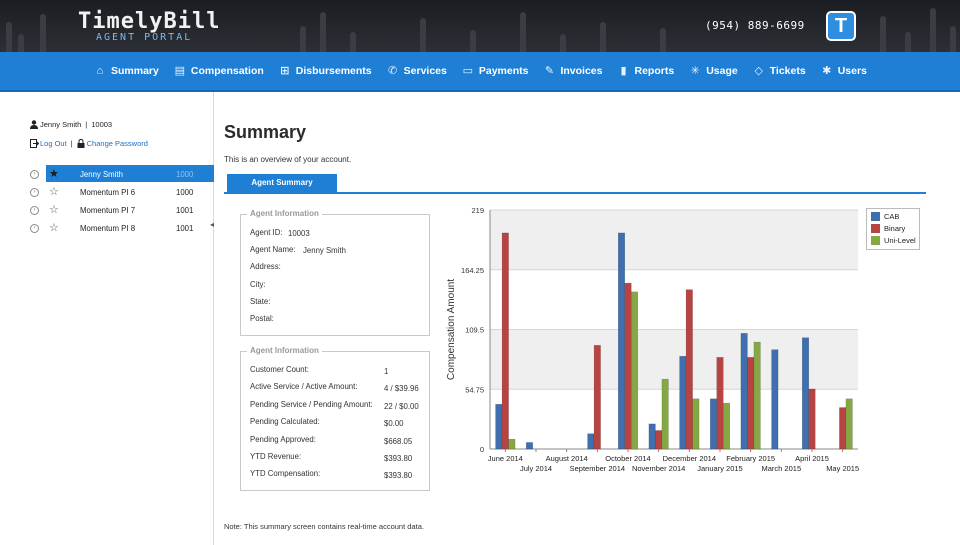 The width and height of the screenshot is (960, 545). I want to click on nav-item-label: Usage, so click(722, 71).